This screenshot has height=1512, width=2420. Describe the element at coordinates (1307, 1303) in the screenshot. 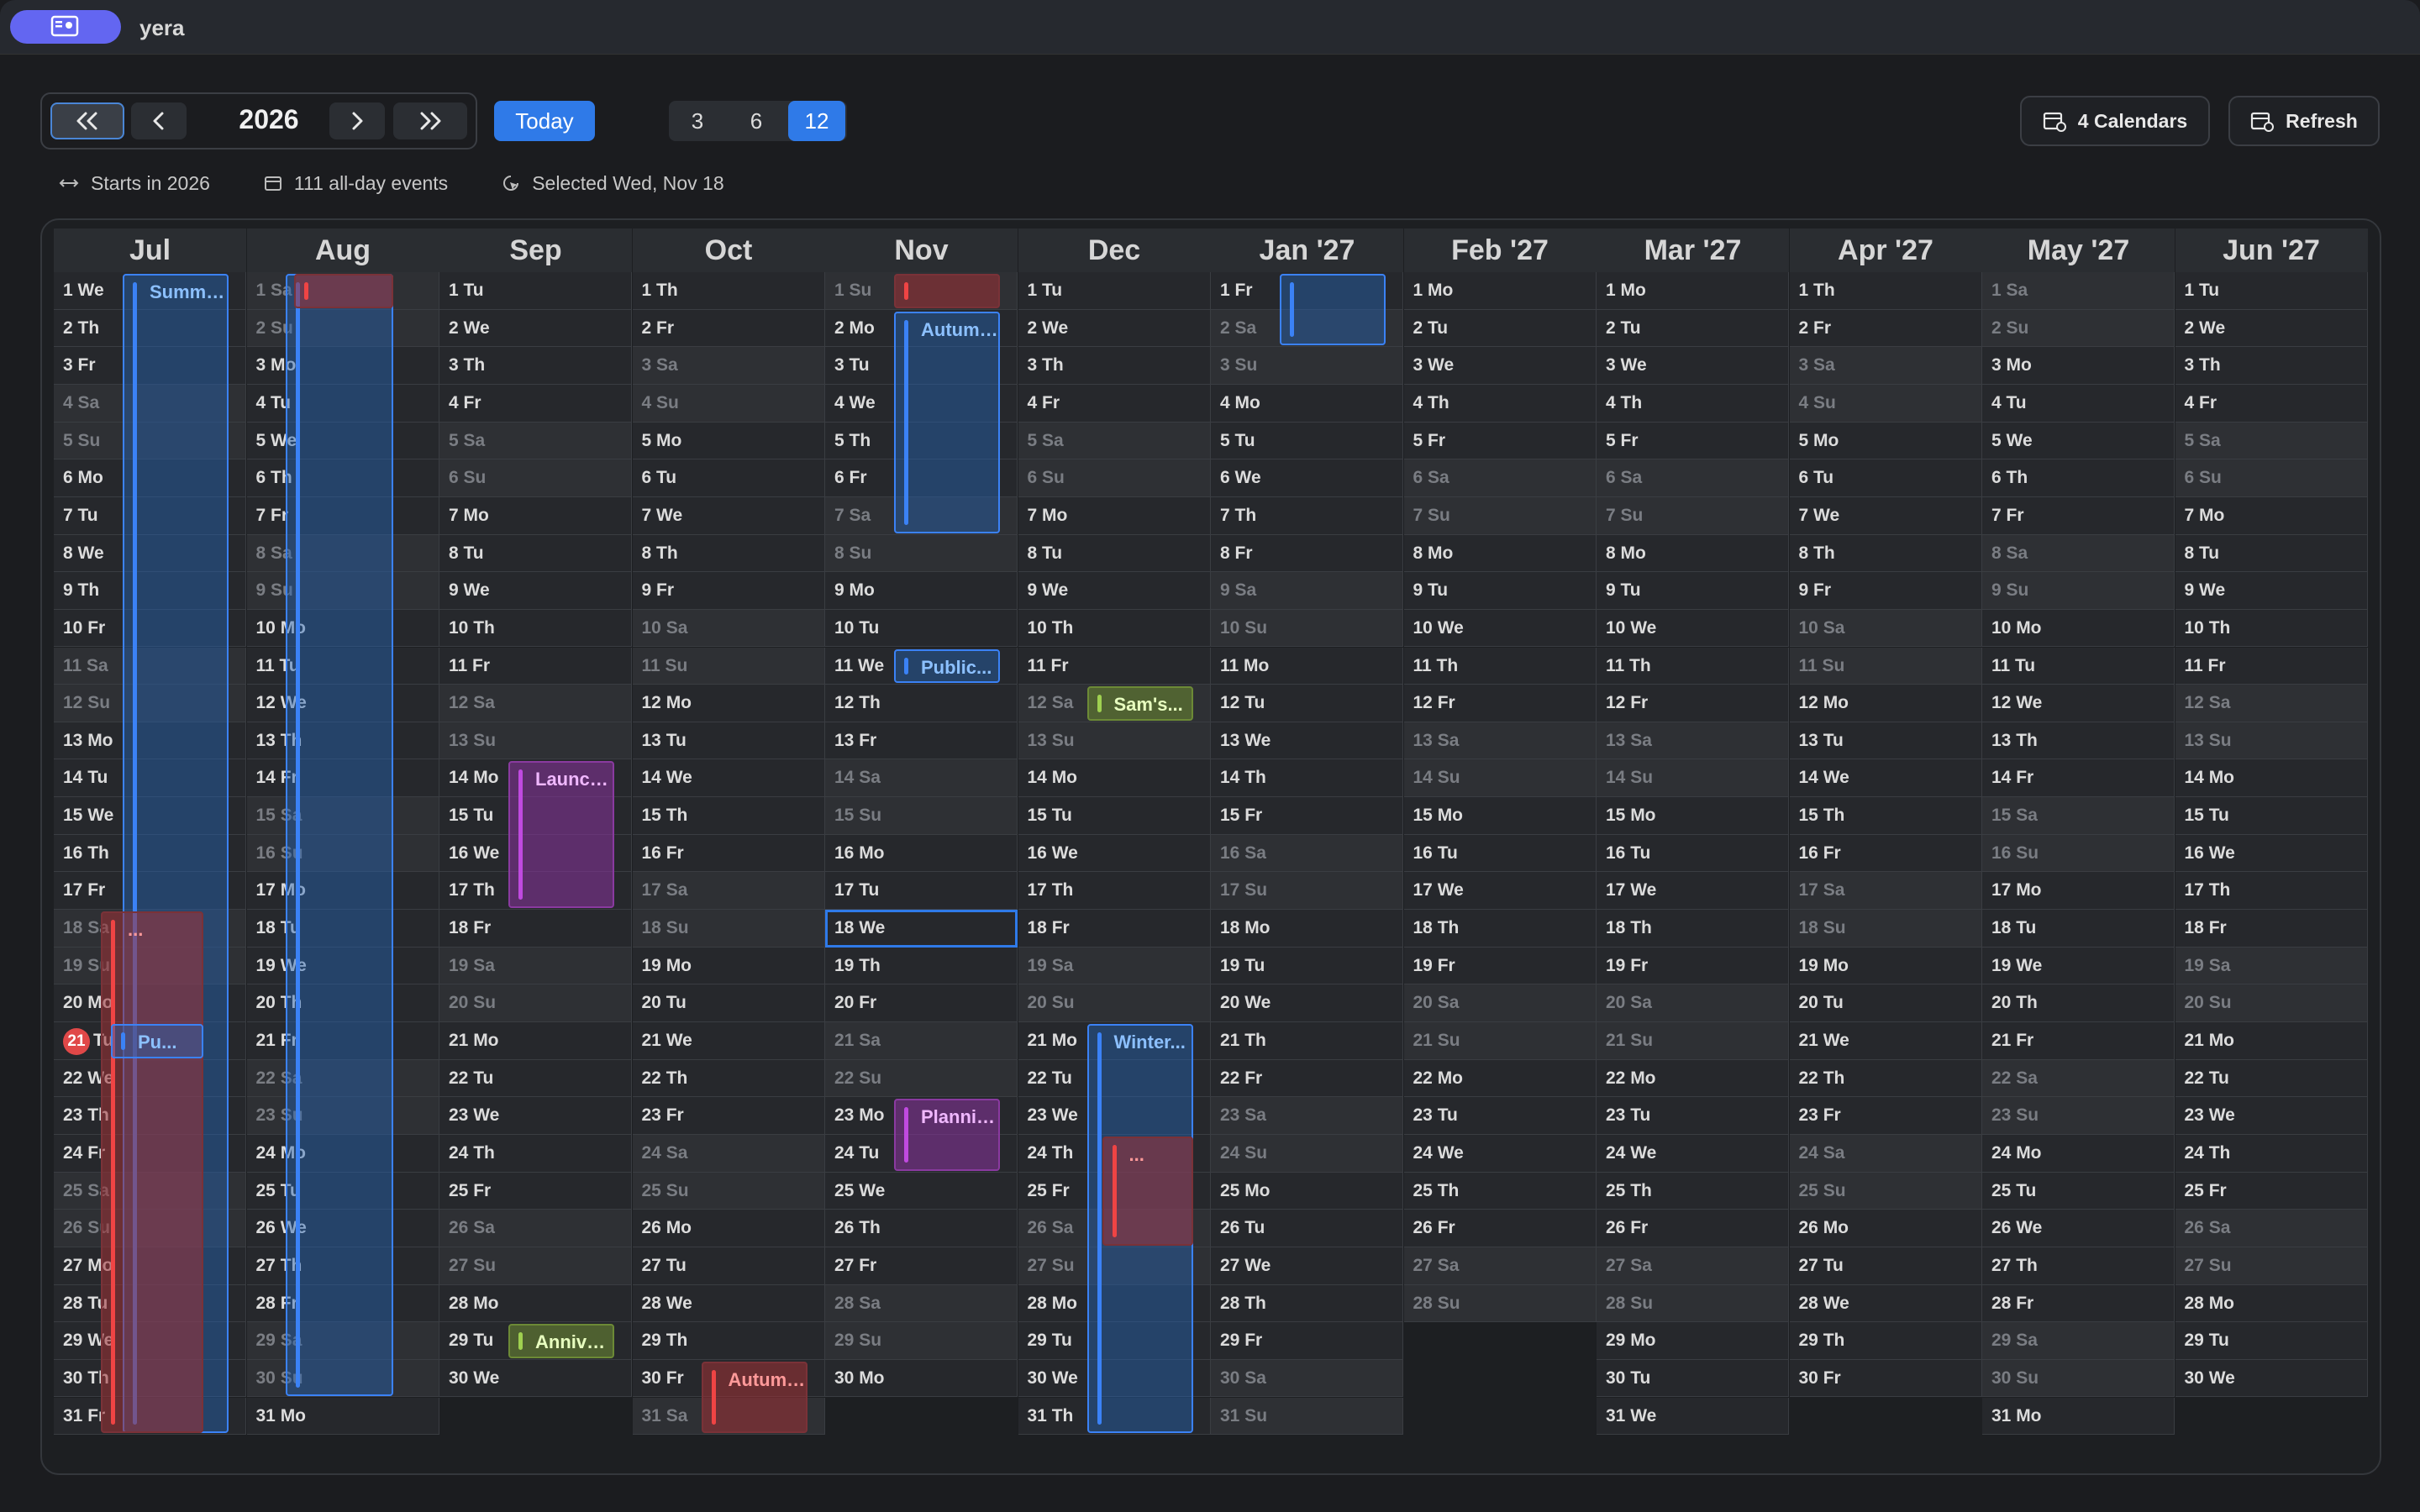

I see `day-cell: 28 Th` at that location.